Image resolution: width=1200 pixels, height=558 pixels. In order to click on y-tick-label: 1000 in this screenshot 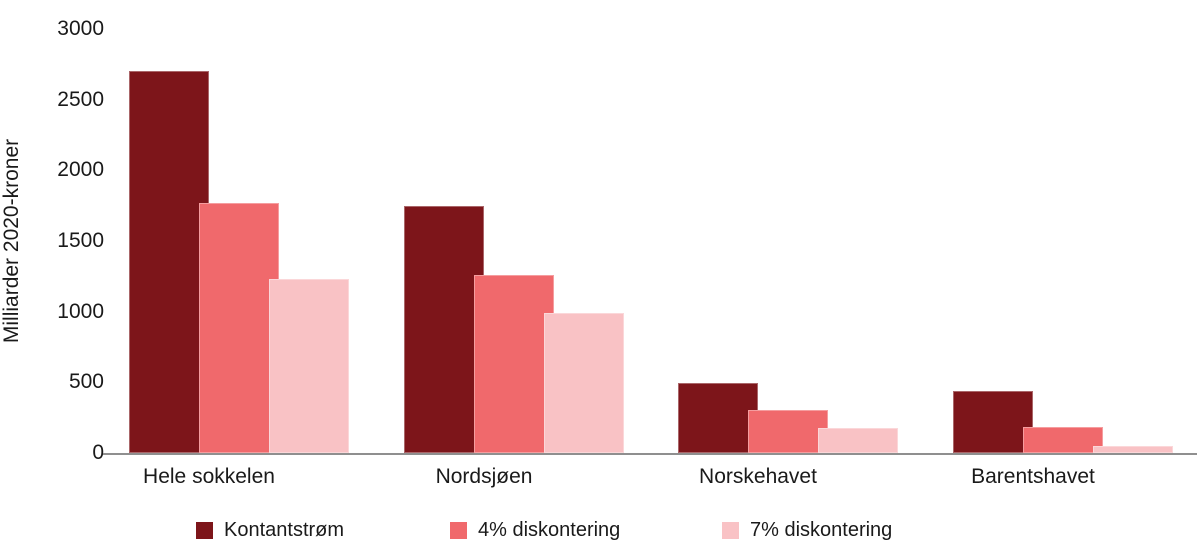, I will do `click(80, 311)`.